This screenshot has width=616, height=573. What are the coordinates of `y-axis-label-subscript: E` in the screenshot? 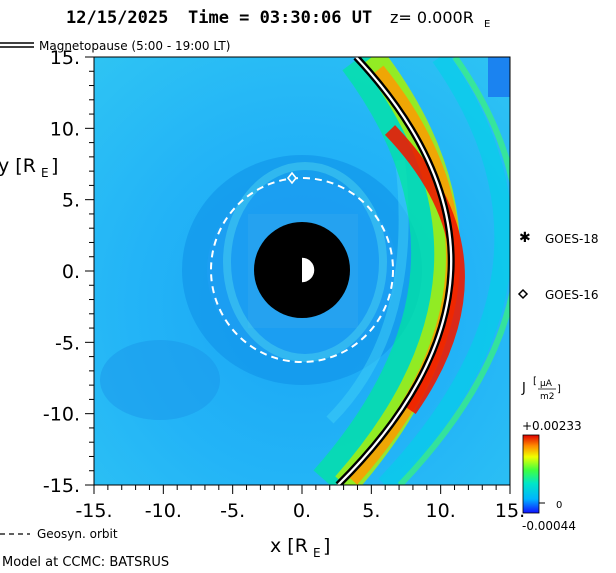 It's located at (45, 173).